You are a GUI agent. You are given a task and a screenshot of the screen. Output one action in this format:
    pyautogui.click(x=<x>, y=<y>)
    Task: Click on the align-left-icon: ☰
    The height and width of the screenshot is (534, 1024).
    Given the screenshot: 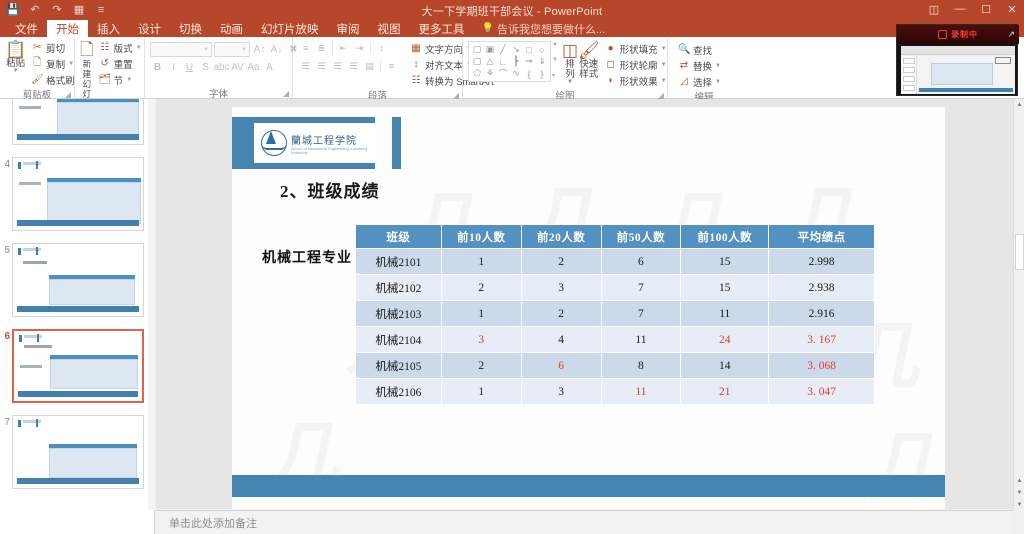 What is the action you would take?
    pyautogui.click(x=305, y=65)
    